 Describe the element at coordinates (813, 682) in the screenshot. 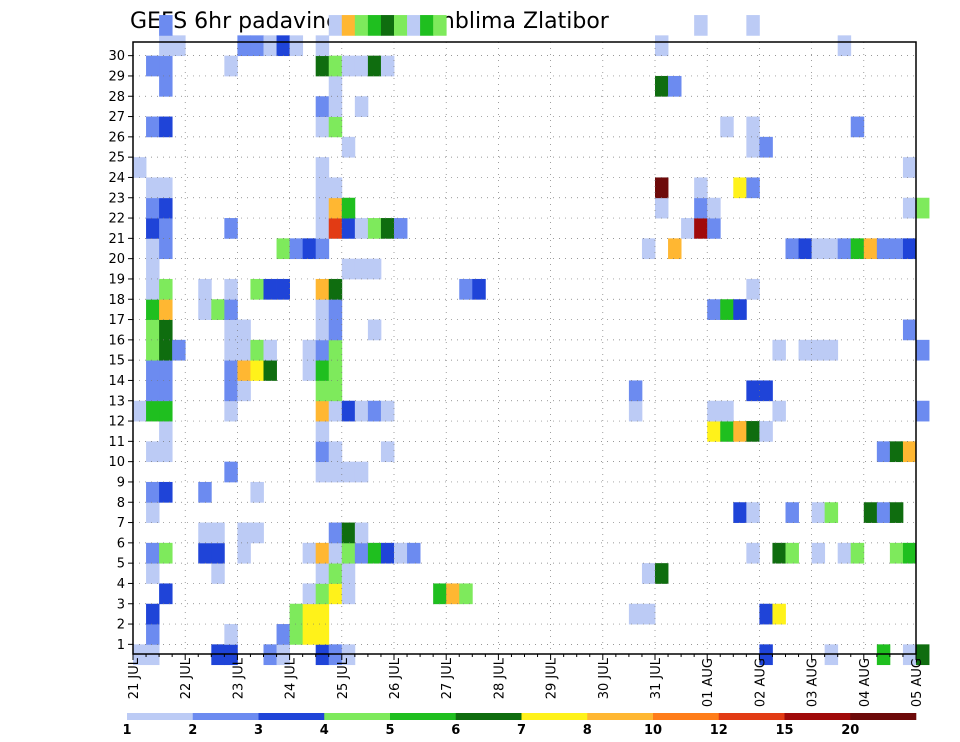

I see `x-tick-label: 03 AUG` at that location.